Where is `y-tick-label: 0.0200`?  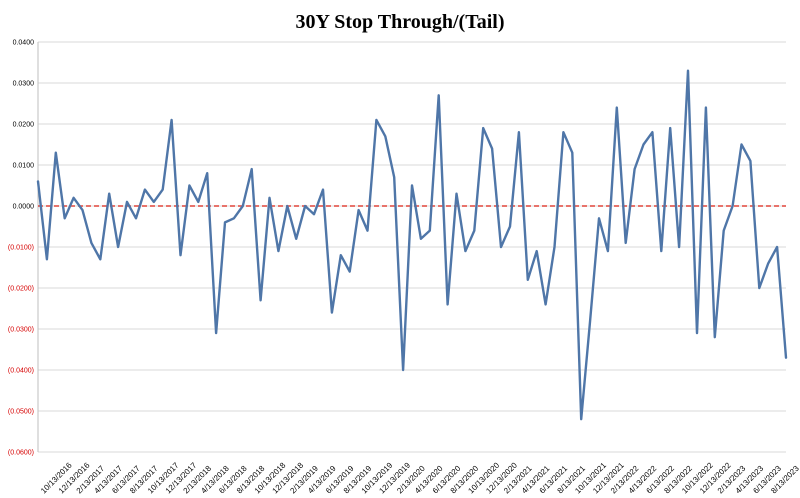 y-tick-label: 0.0200 is located at coordinates (24, 125).